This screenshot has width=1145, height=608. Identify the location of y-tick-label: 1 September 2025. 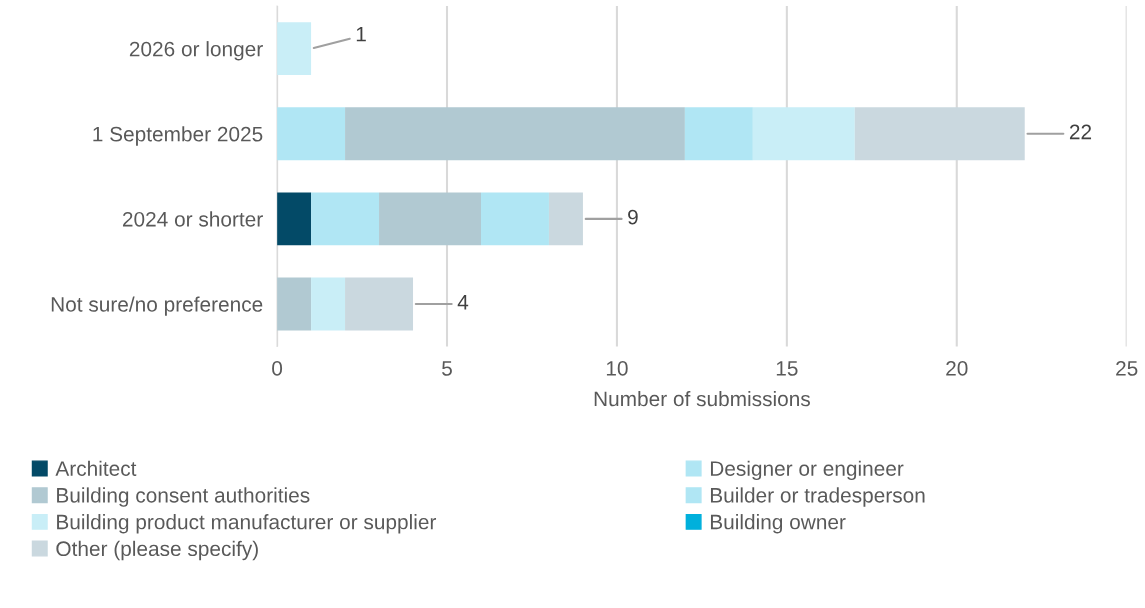
(178, 136).